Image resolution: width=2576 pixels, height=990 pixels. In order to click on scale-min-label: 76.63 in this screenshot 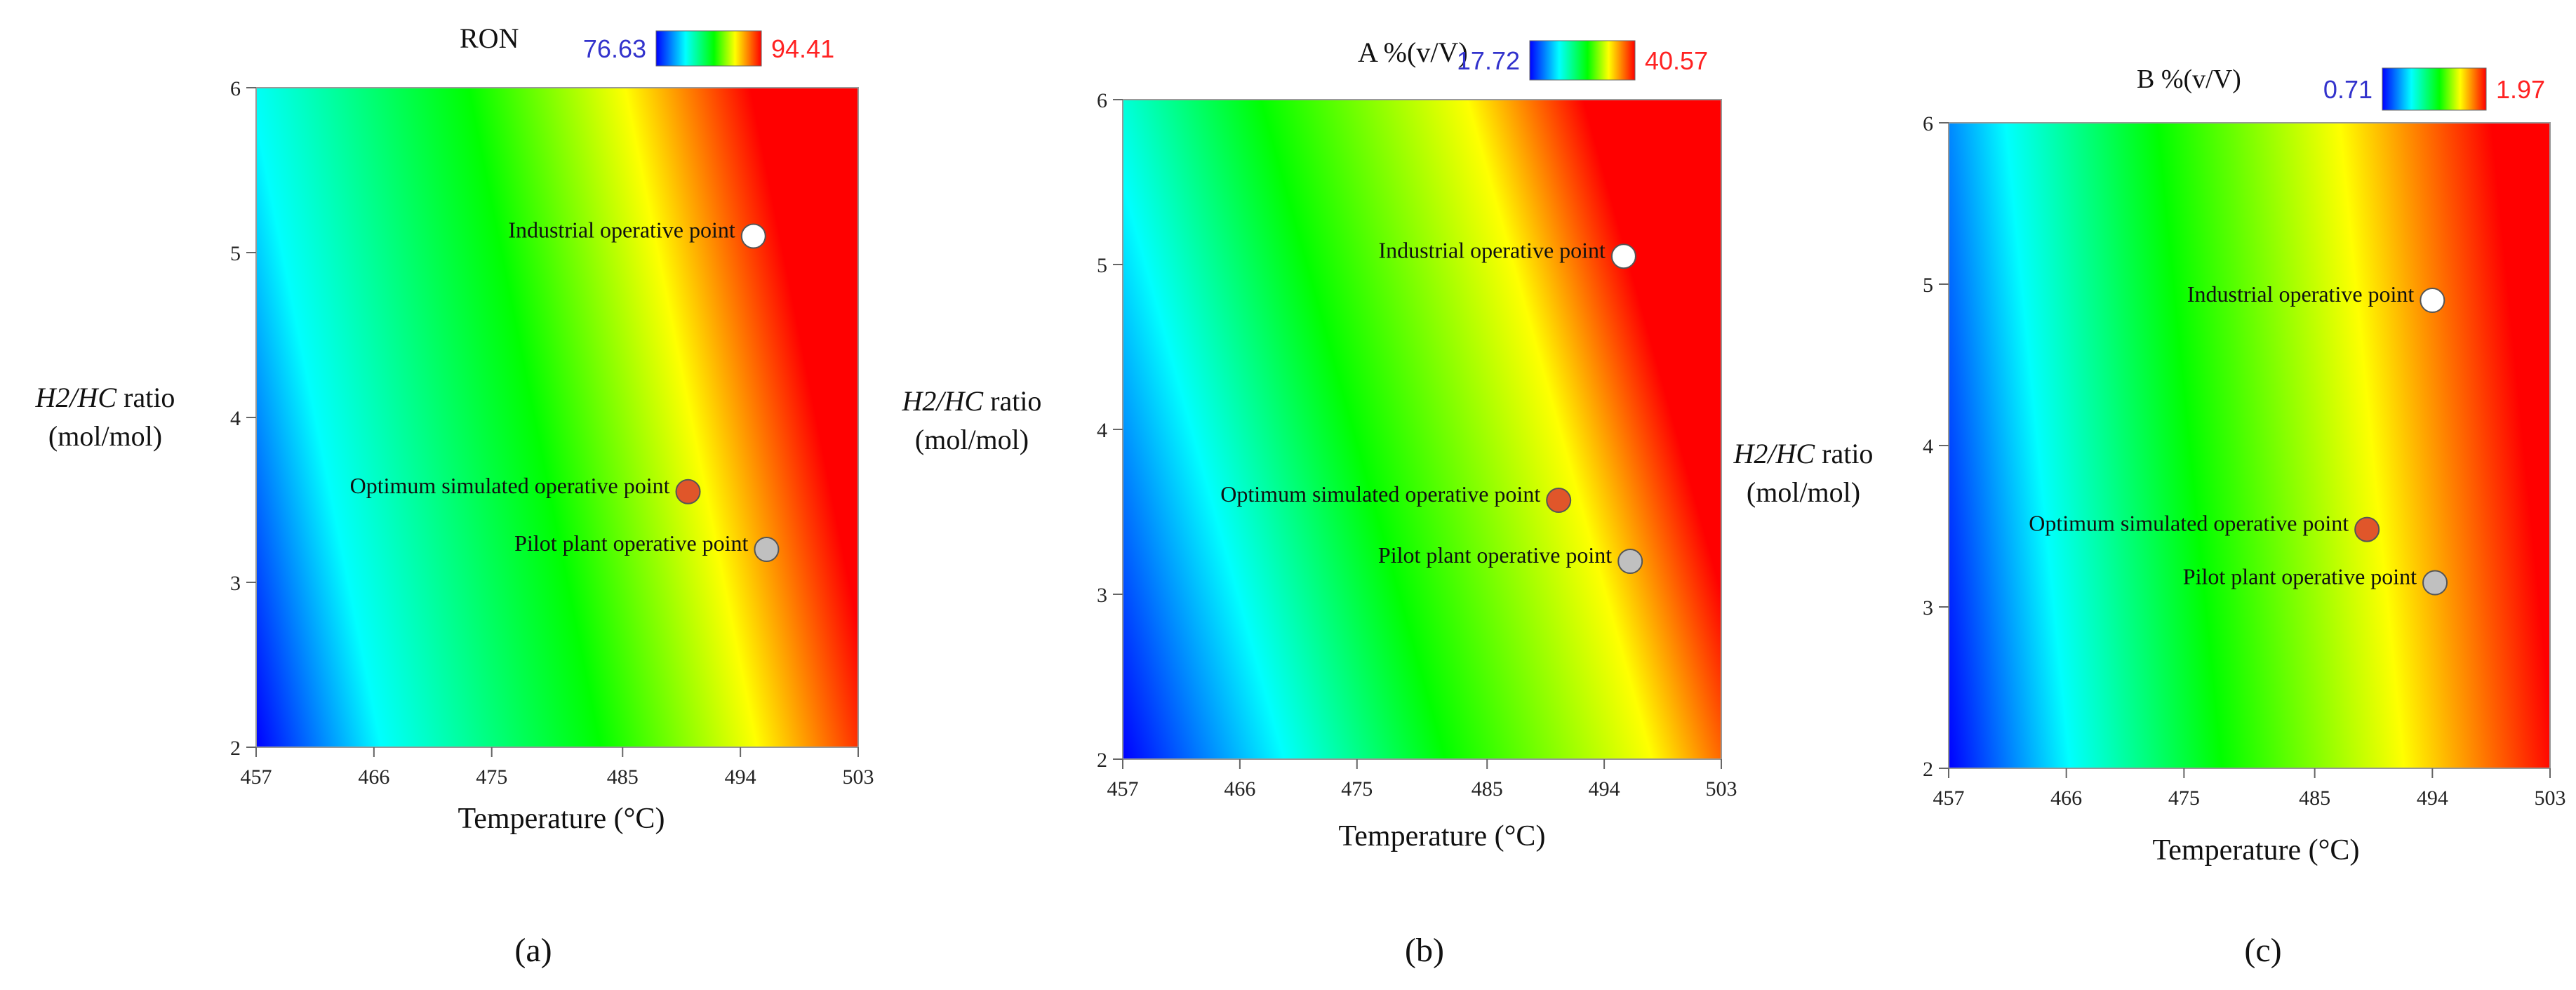, I will do `click(614, 48)`.